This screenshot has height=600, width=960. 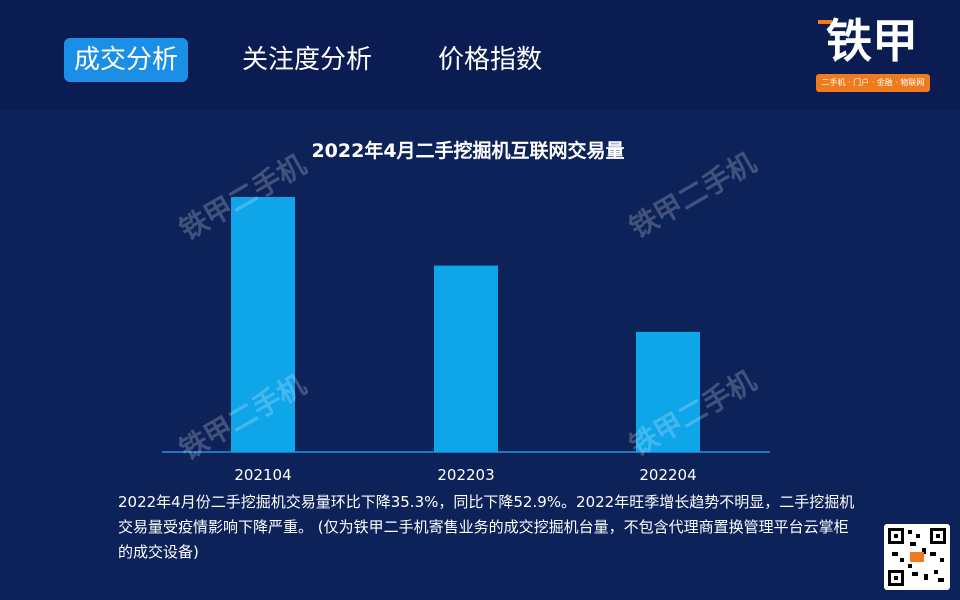 What do you see at coordinates (465, 475) in the screenshot?
I see `x-tick-label-202203: 202203` at bounding box center [465, 475].